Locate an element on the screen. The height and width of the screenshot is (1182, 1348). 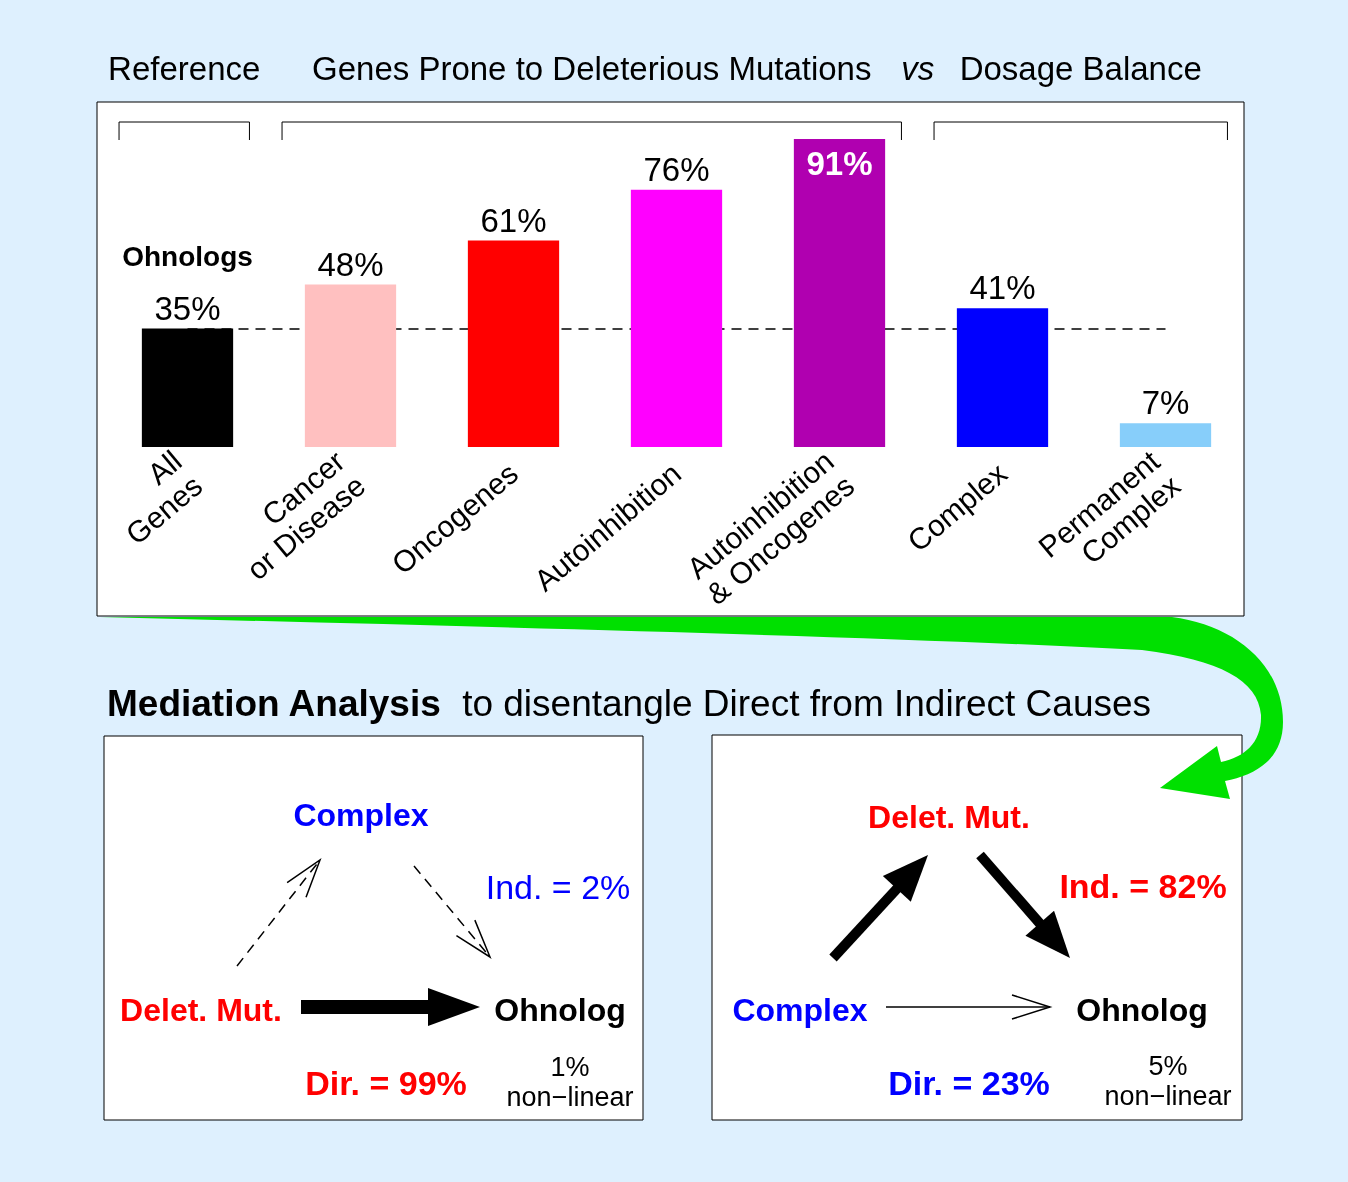
text: Dosage Balance is located at coordinates (1080, 68).